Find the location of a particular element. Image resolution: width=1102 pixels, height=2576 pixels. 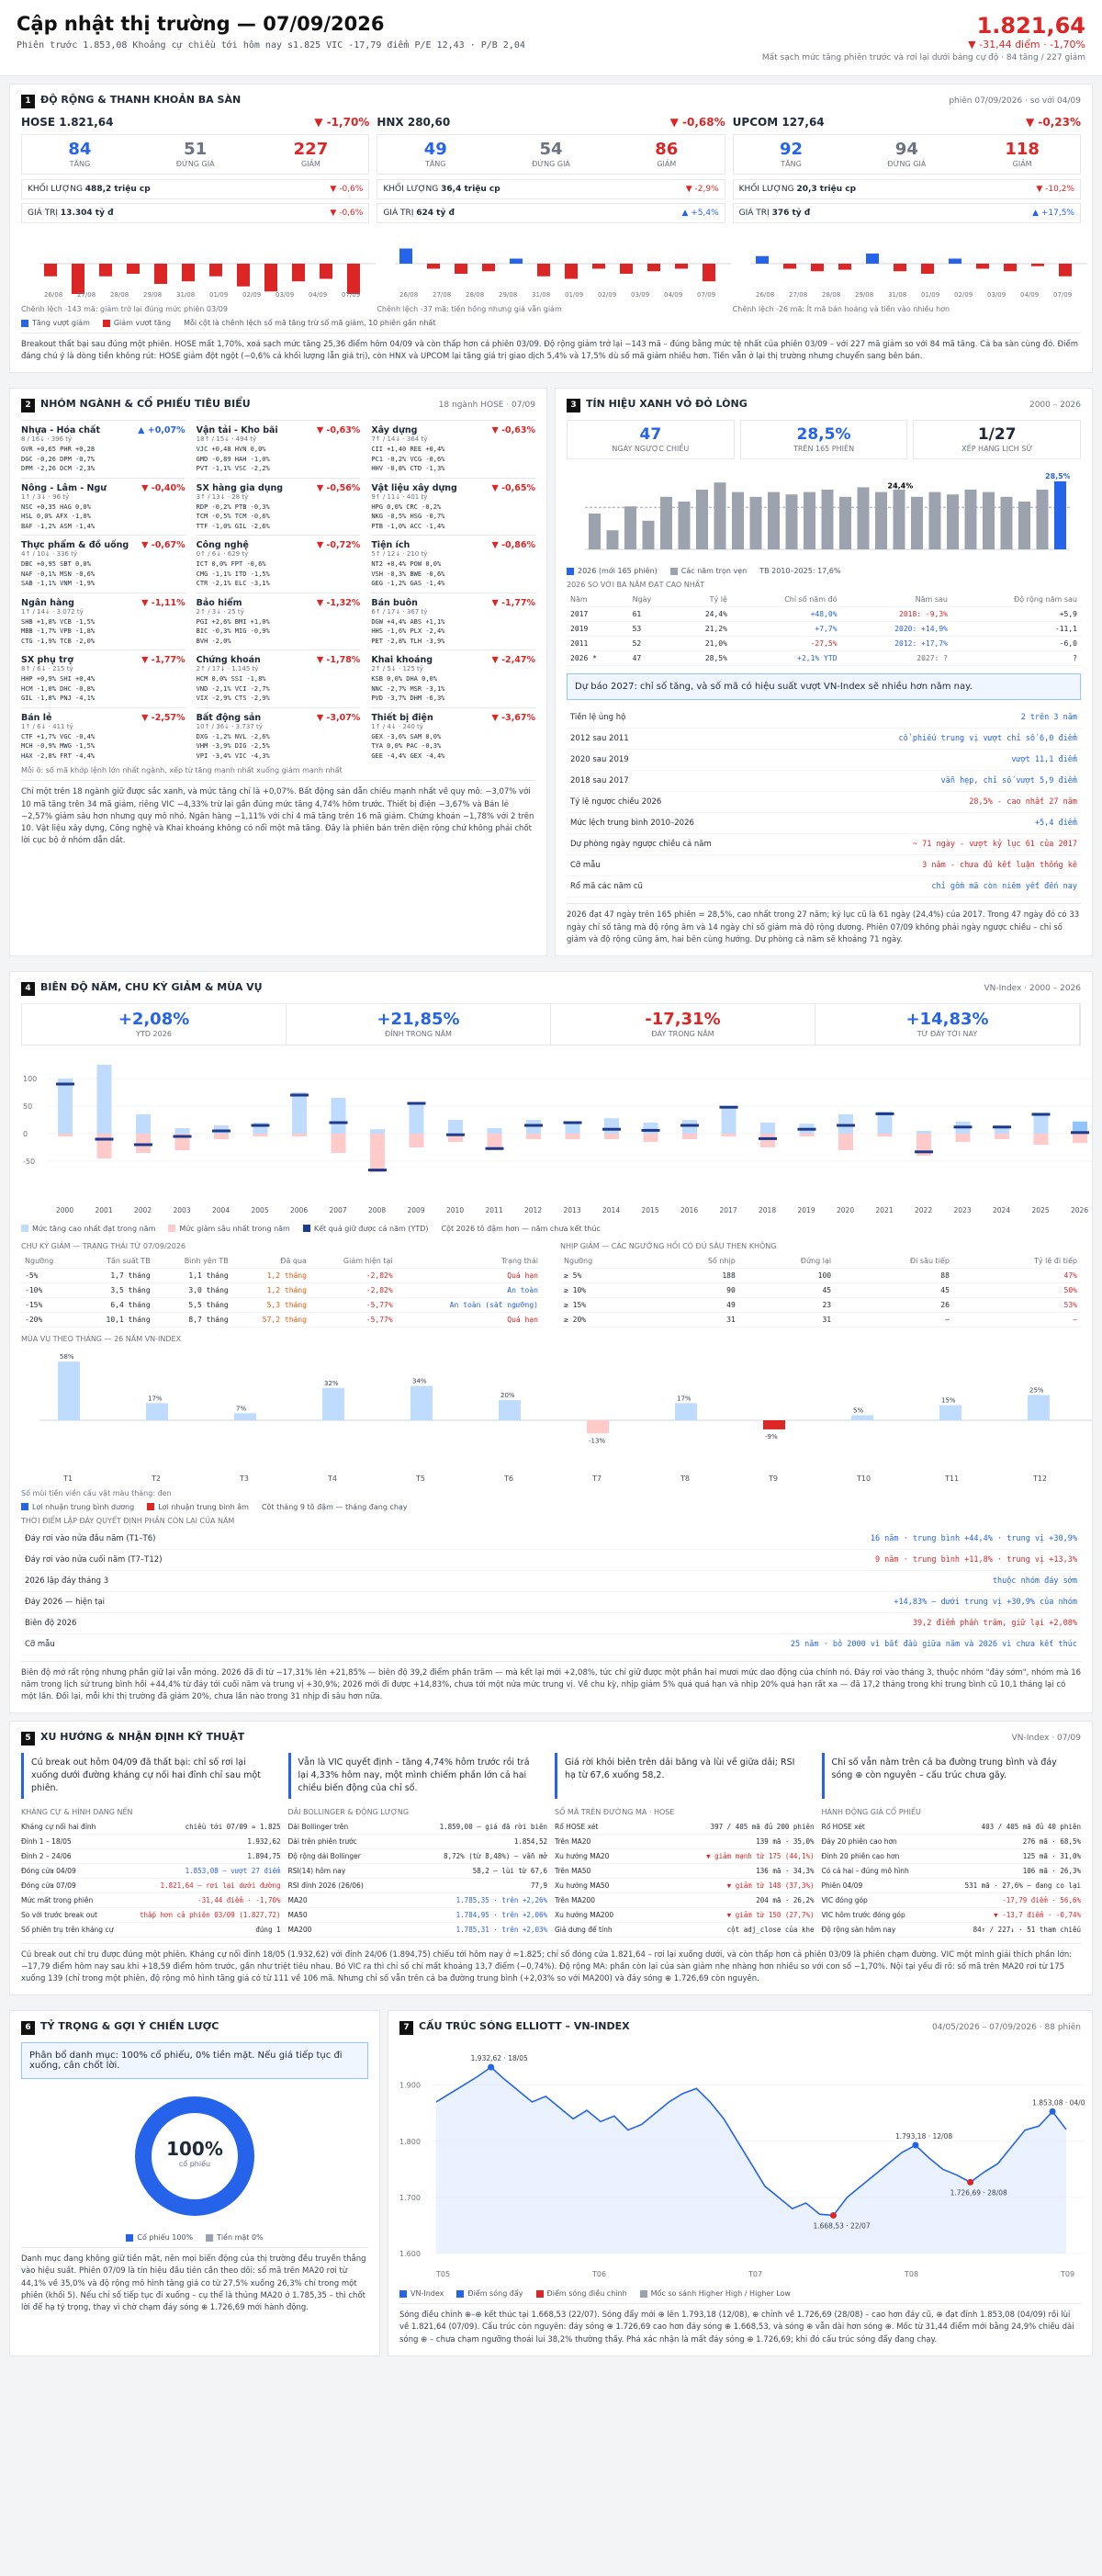

last-label: 28,5% is located at coordinates (1057, 476).